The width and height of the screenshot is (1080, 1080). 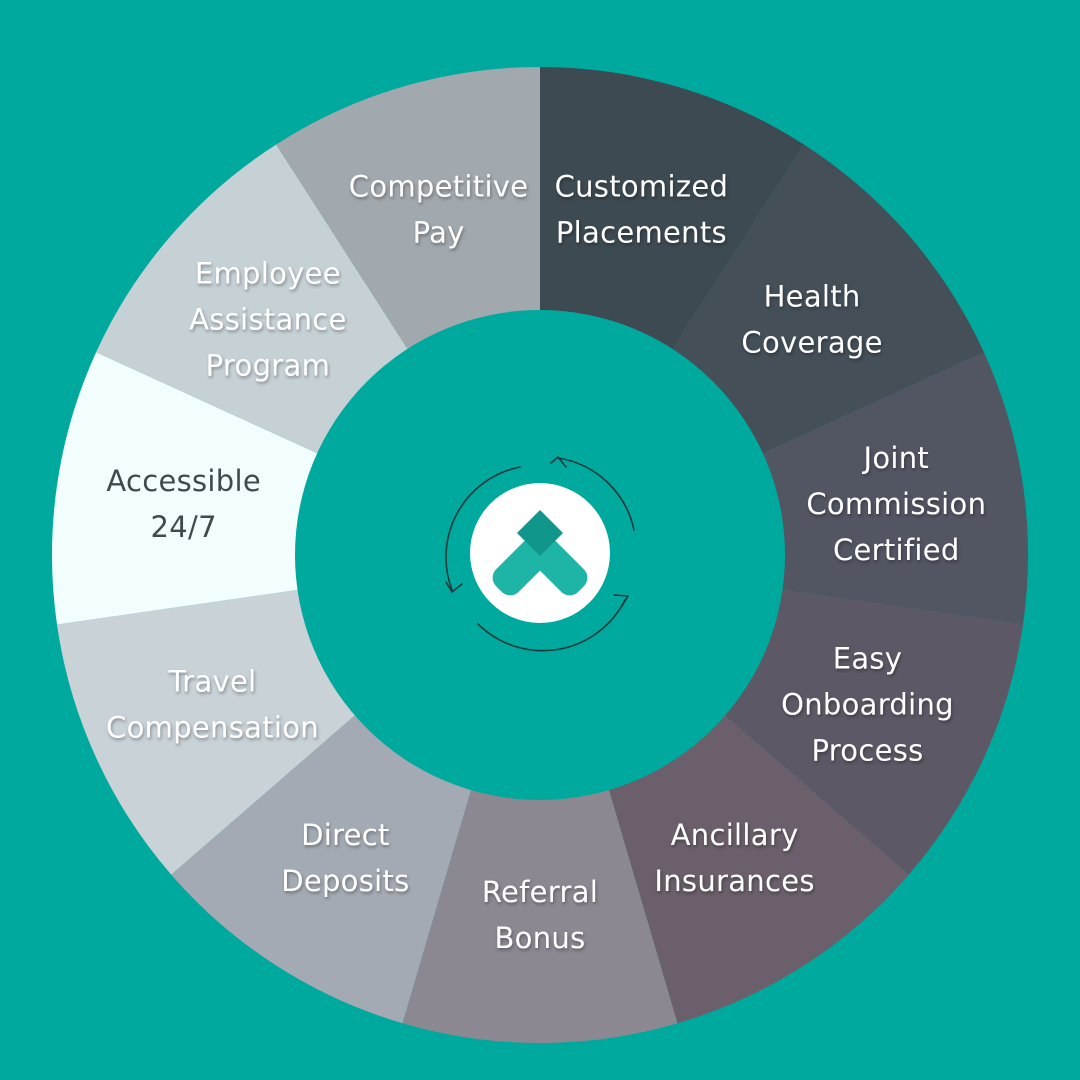 I want to click on segment-label-line: Health, so click(x=812, y=296).